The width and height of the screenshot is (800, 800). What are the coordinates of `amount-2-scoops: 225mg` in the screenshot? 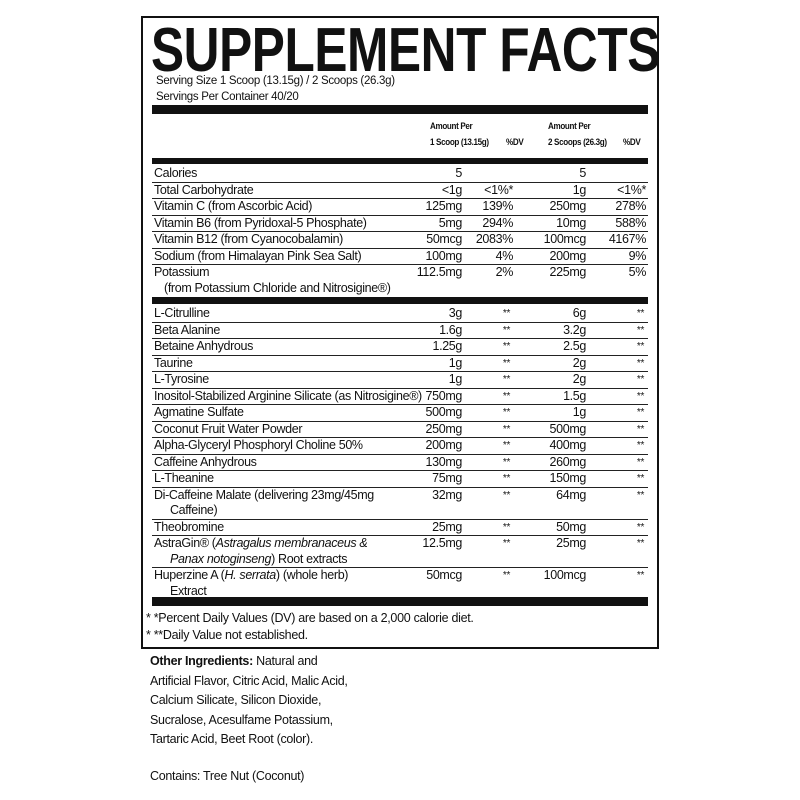 It's located at (568, 272).